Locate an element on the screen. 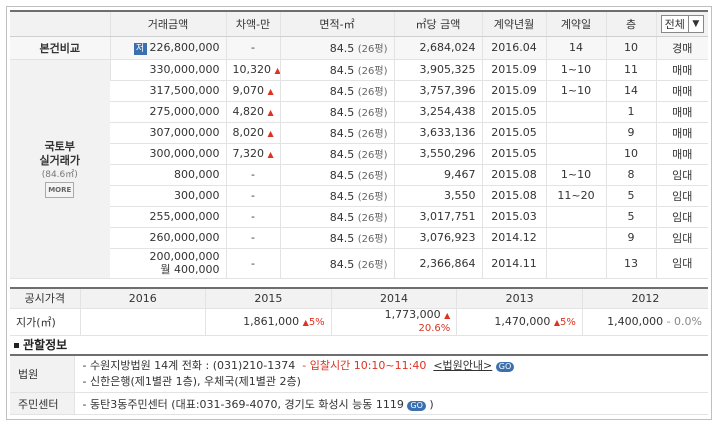  posted-label: 공시가격 is located at coordinates (45, 298).